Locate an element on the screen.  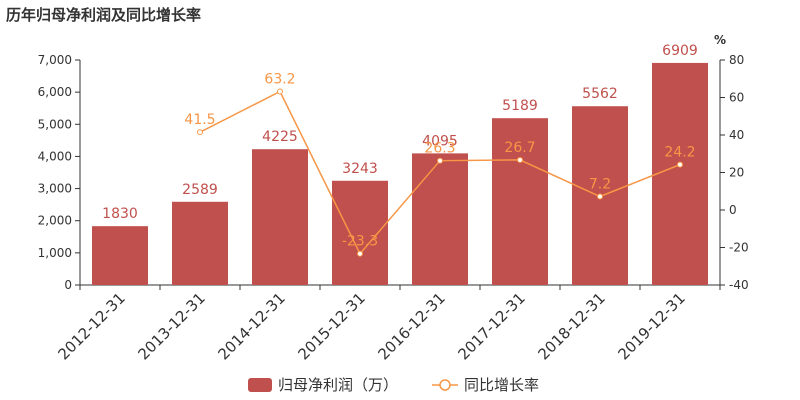
x-tick-label: 2012-12-31 is located at coordinates (91, 326).